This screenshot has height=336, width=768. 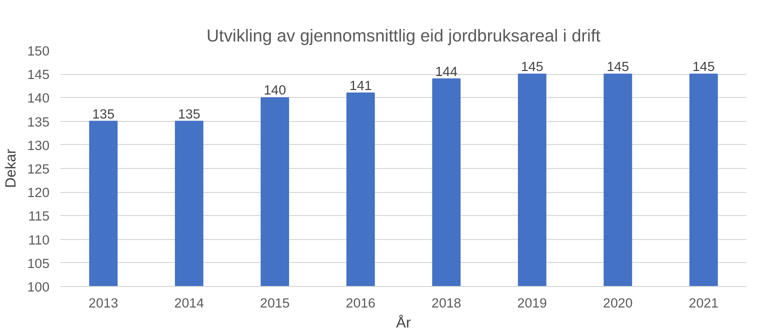 I want to click on y-tick-label: 110, so click(x=39, y=240).